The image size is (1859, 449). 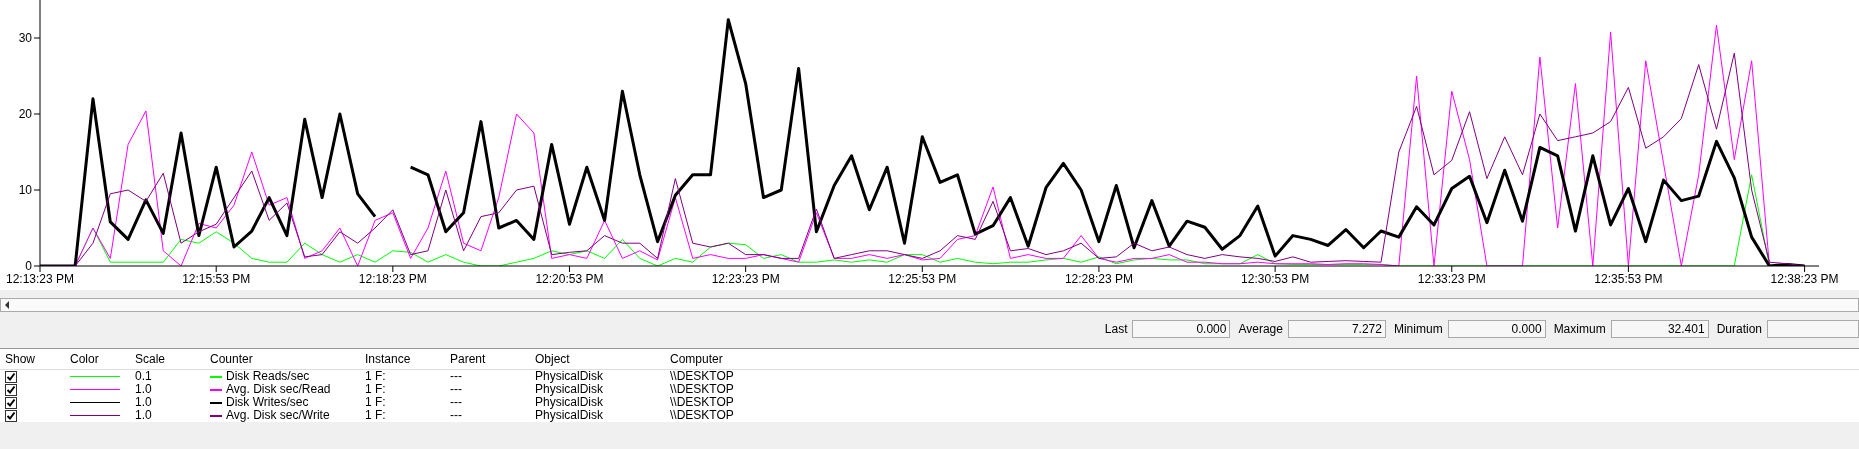 I want to click on x-tick-label: 12:30:53 PM, so click(x=1275, y=278).